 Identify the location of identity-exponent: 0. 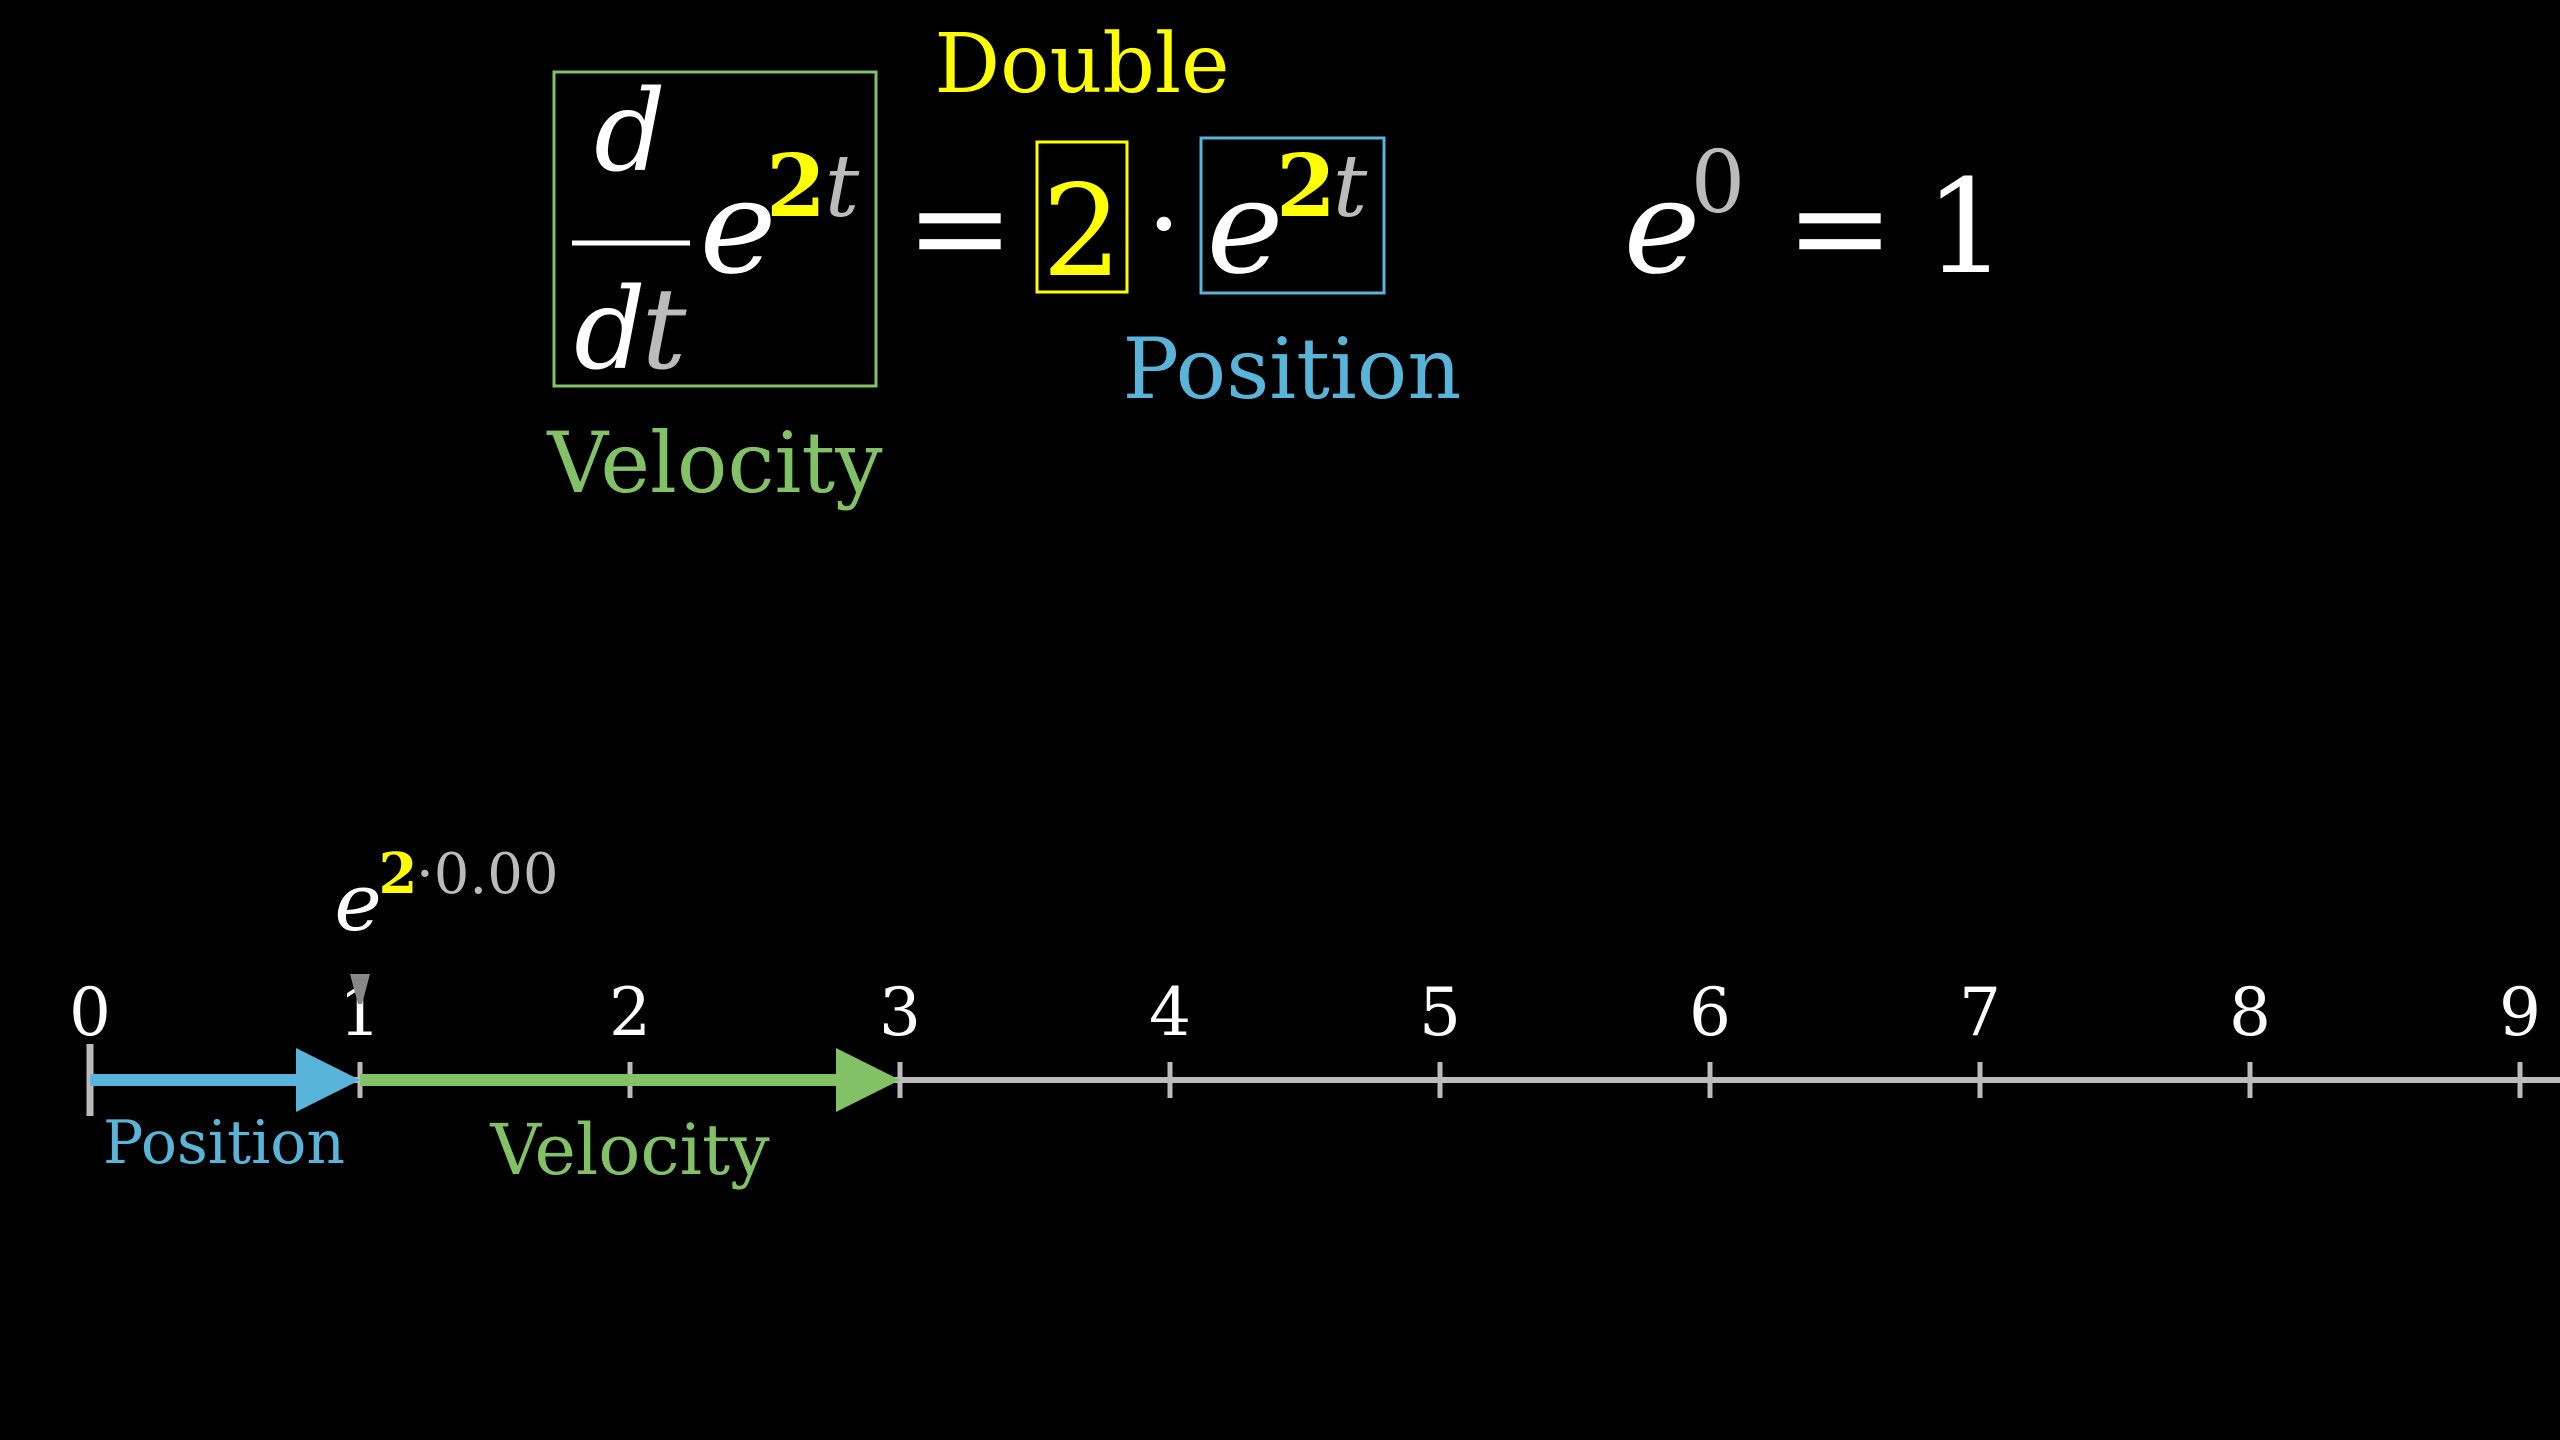
(1718, 183).